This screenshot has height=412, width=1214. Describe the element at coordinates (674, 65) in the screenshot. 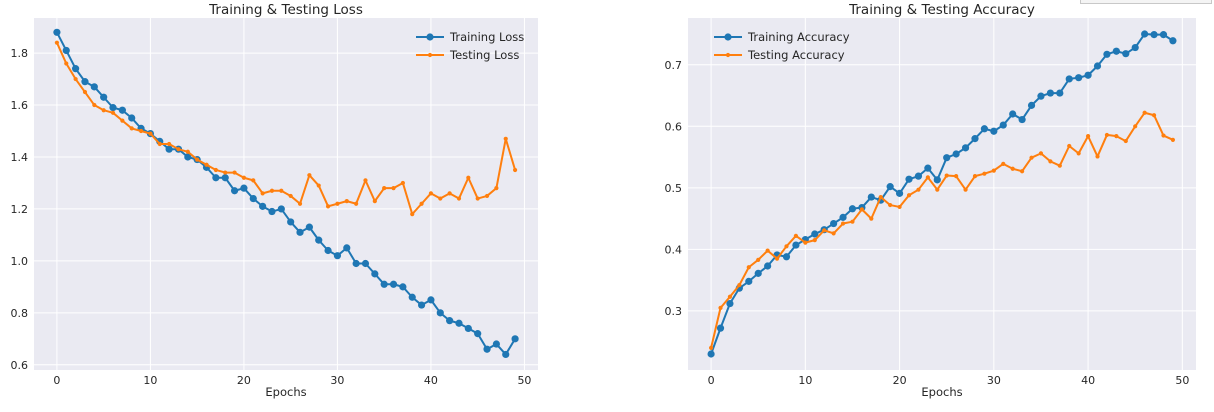

I see `y-tick-label: 0.7` at that location.